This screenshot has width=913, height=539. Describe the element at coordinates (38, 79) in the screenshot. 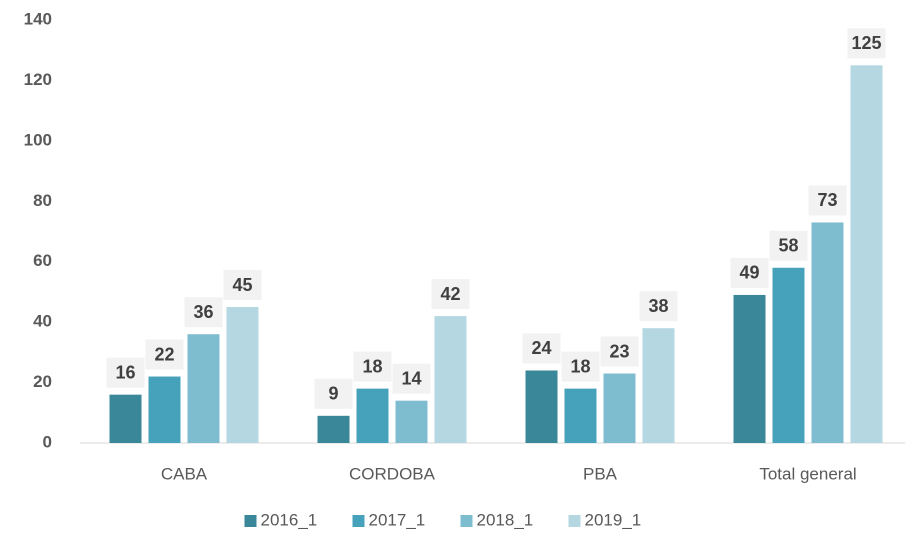

I see `y-tick-label: 120` at that location.